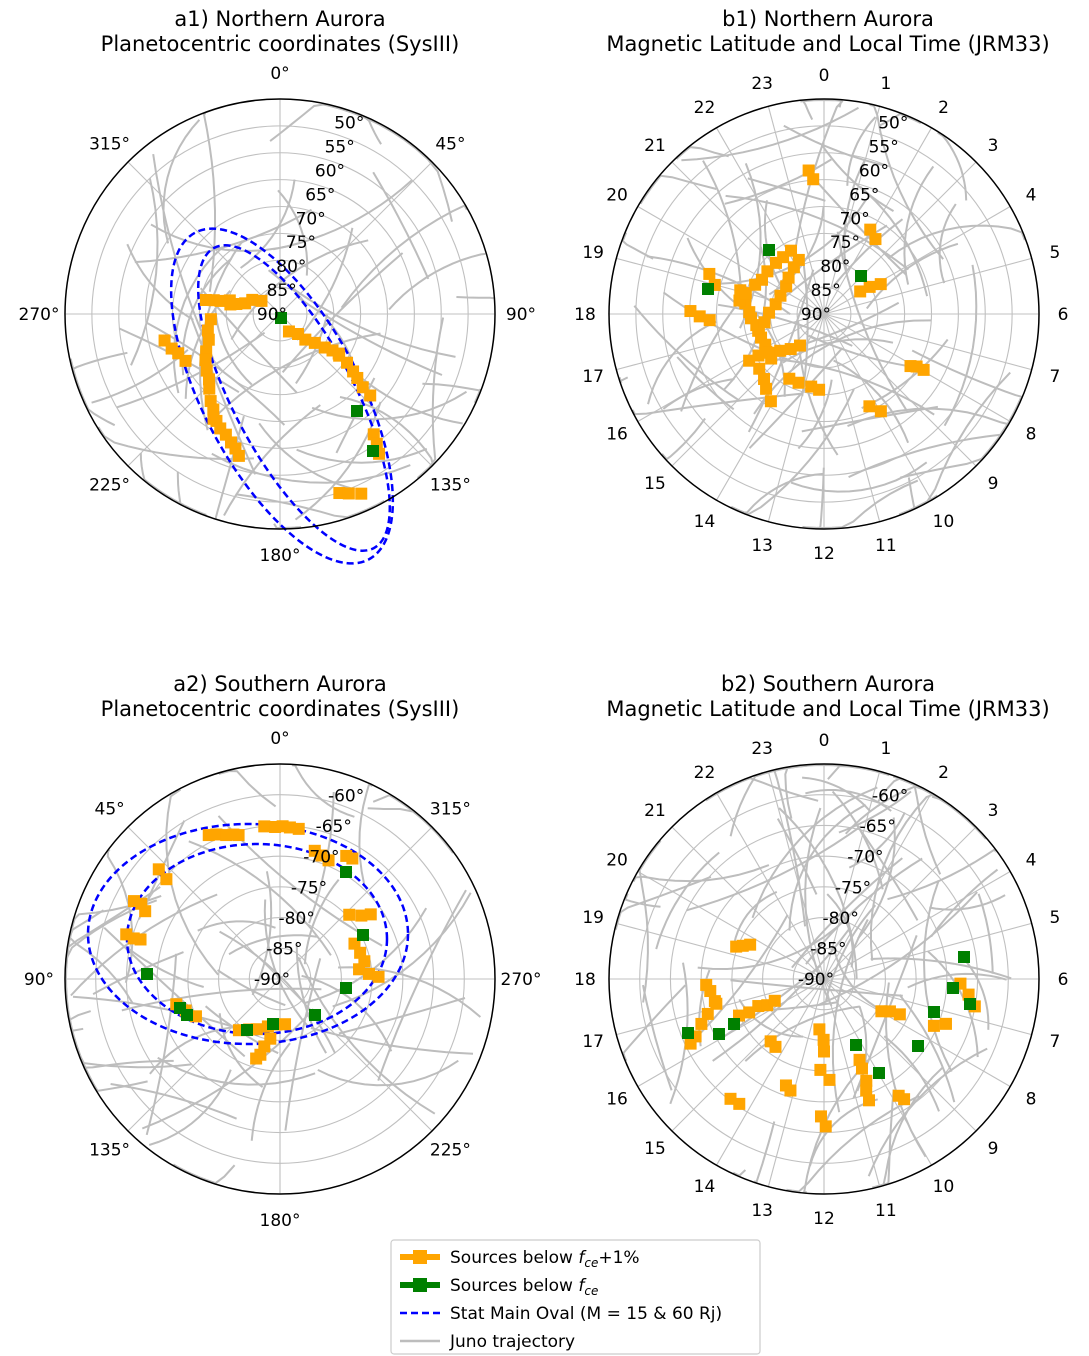  I want to click on legend-label-green: Sources below fce, so click(524, 1287).